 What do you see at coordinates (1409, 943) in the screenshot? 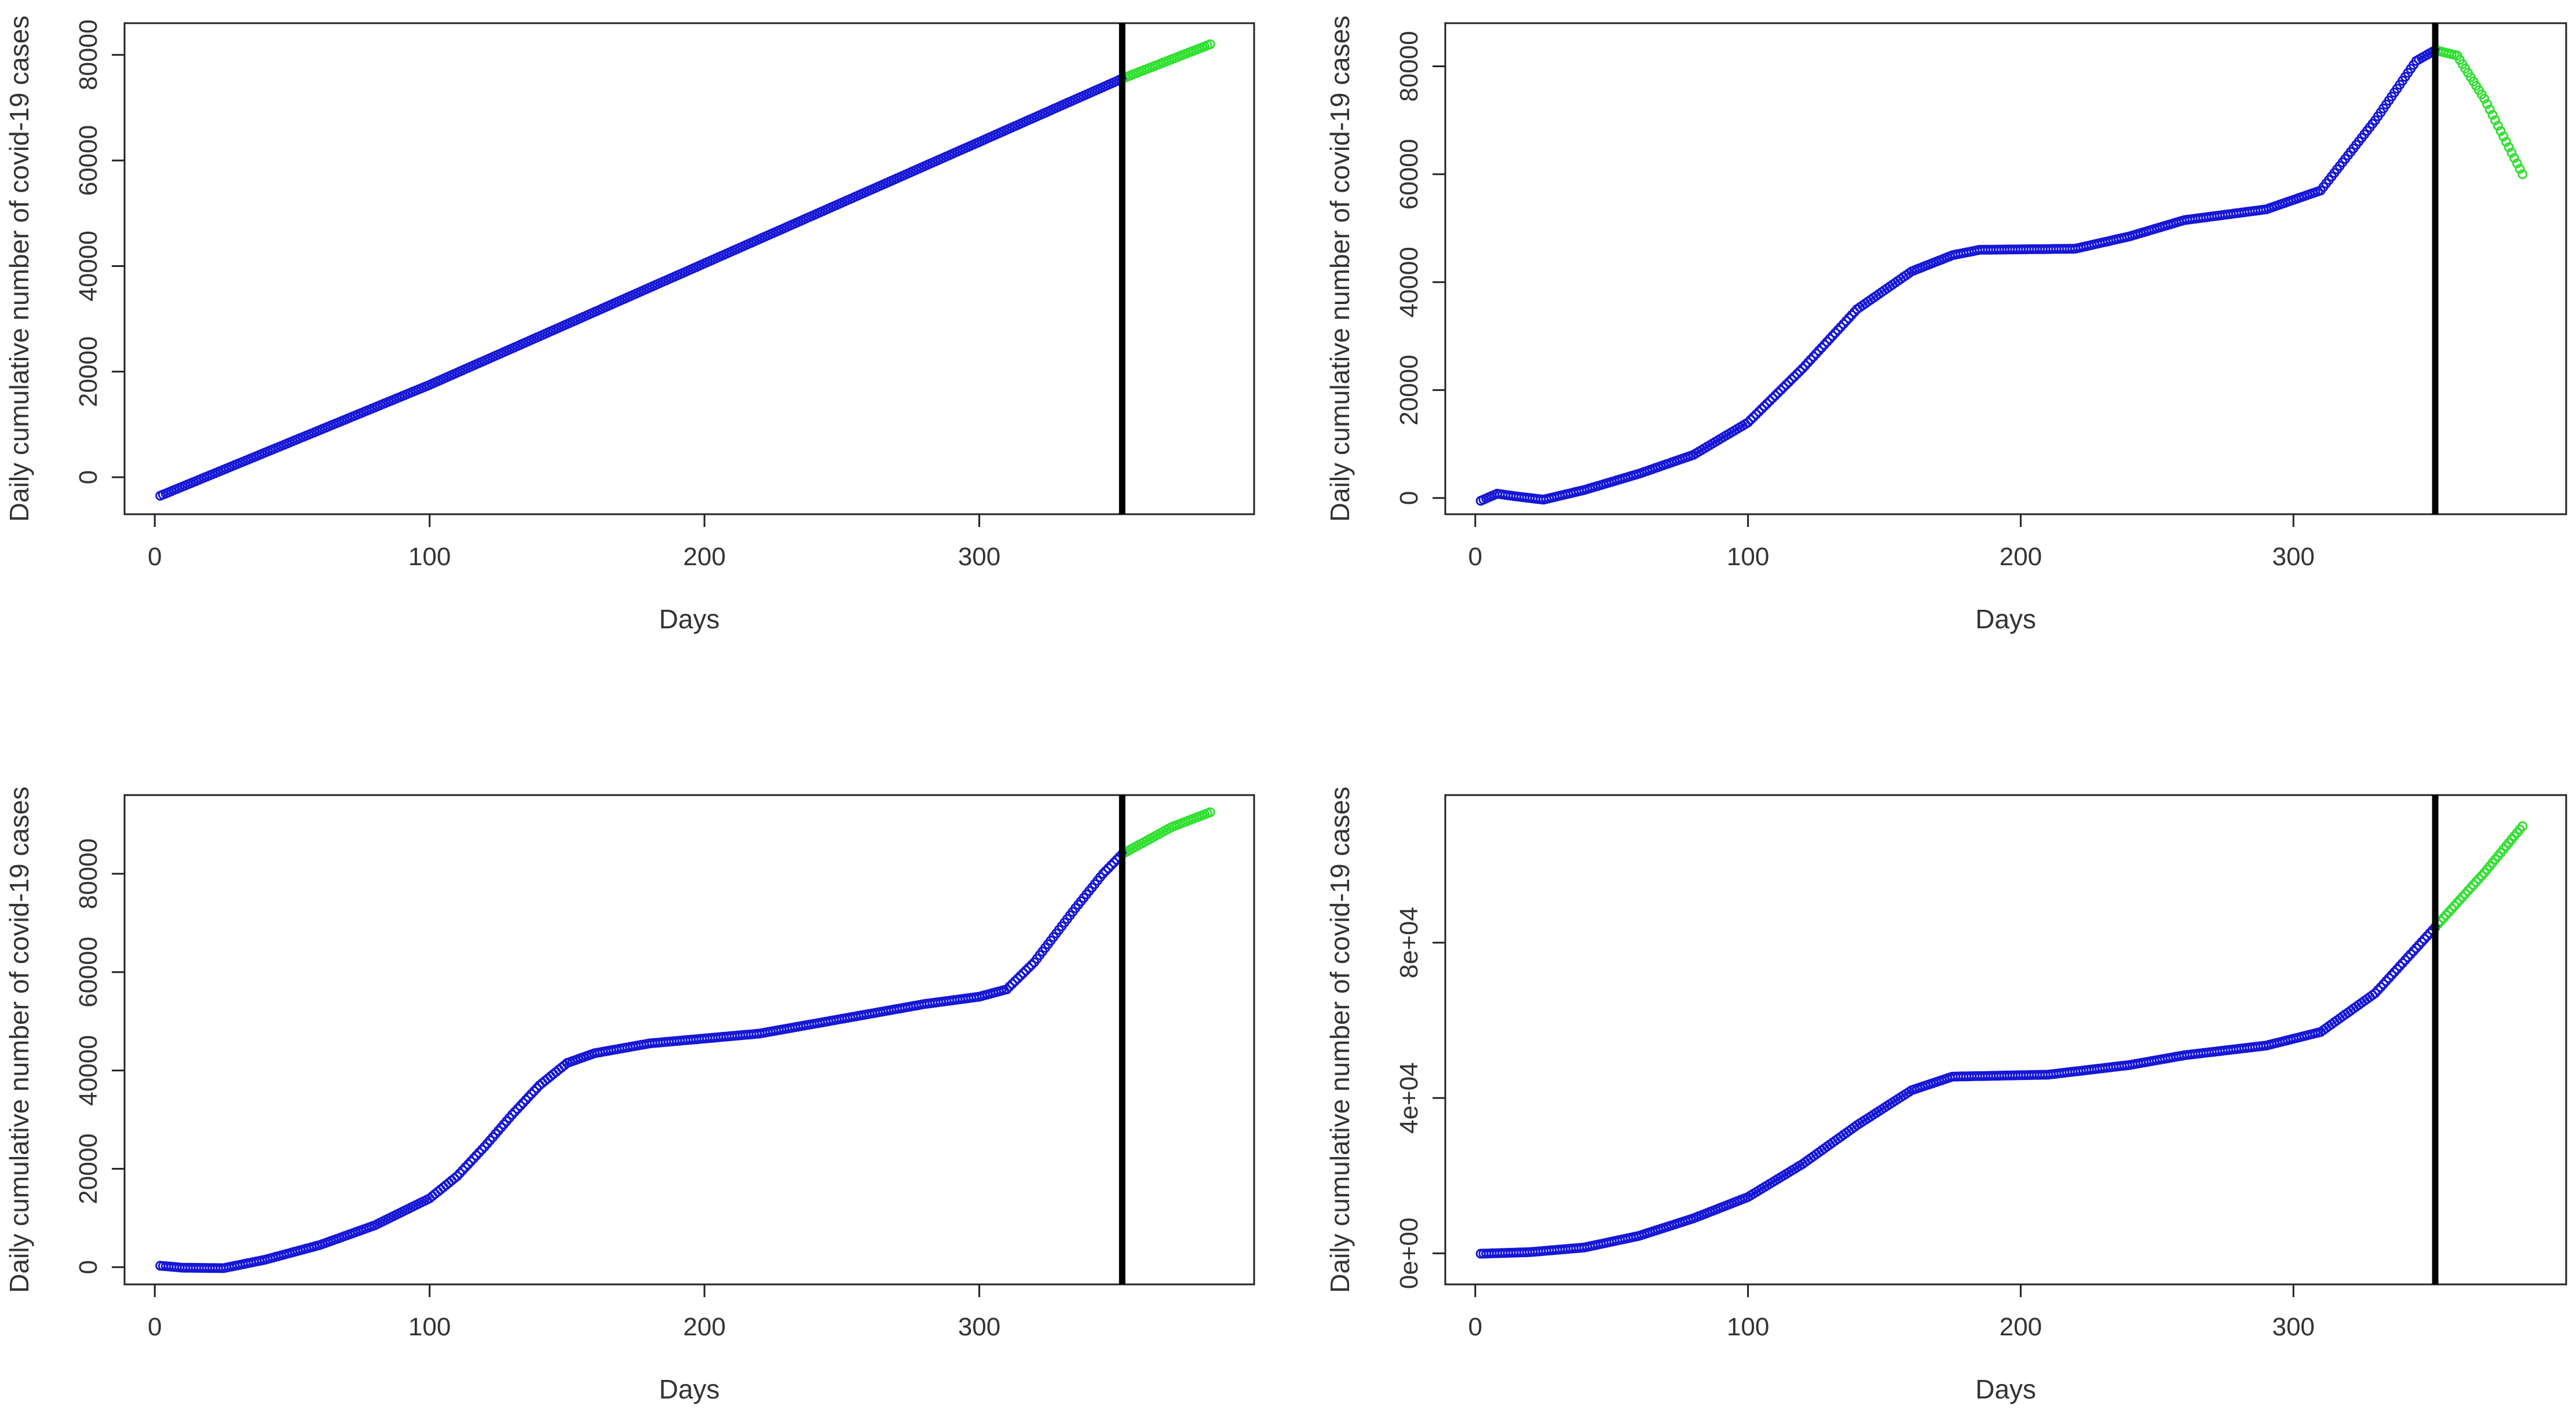
I see `y-tick-label: 8e+04` at bounding box center [1409, 943].